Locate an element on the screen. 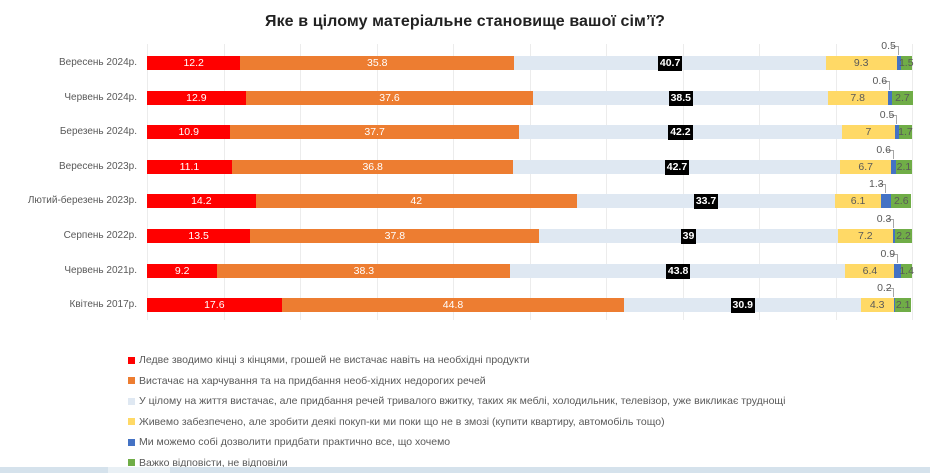 The height and width of the screenshot is (473, 930). data-label: 37.7 is located at coordinates (374, 132).